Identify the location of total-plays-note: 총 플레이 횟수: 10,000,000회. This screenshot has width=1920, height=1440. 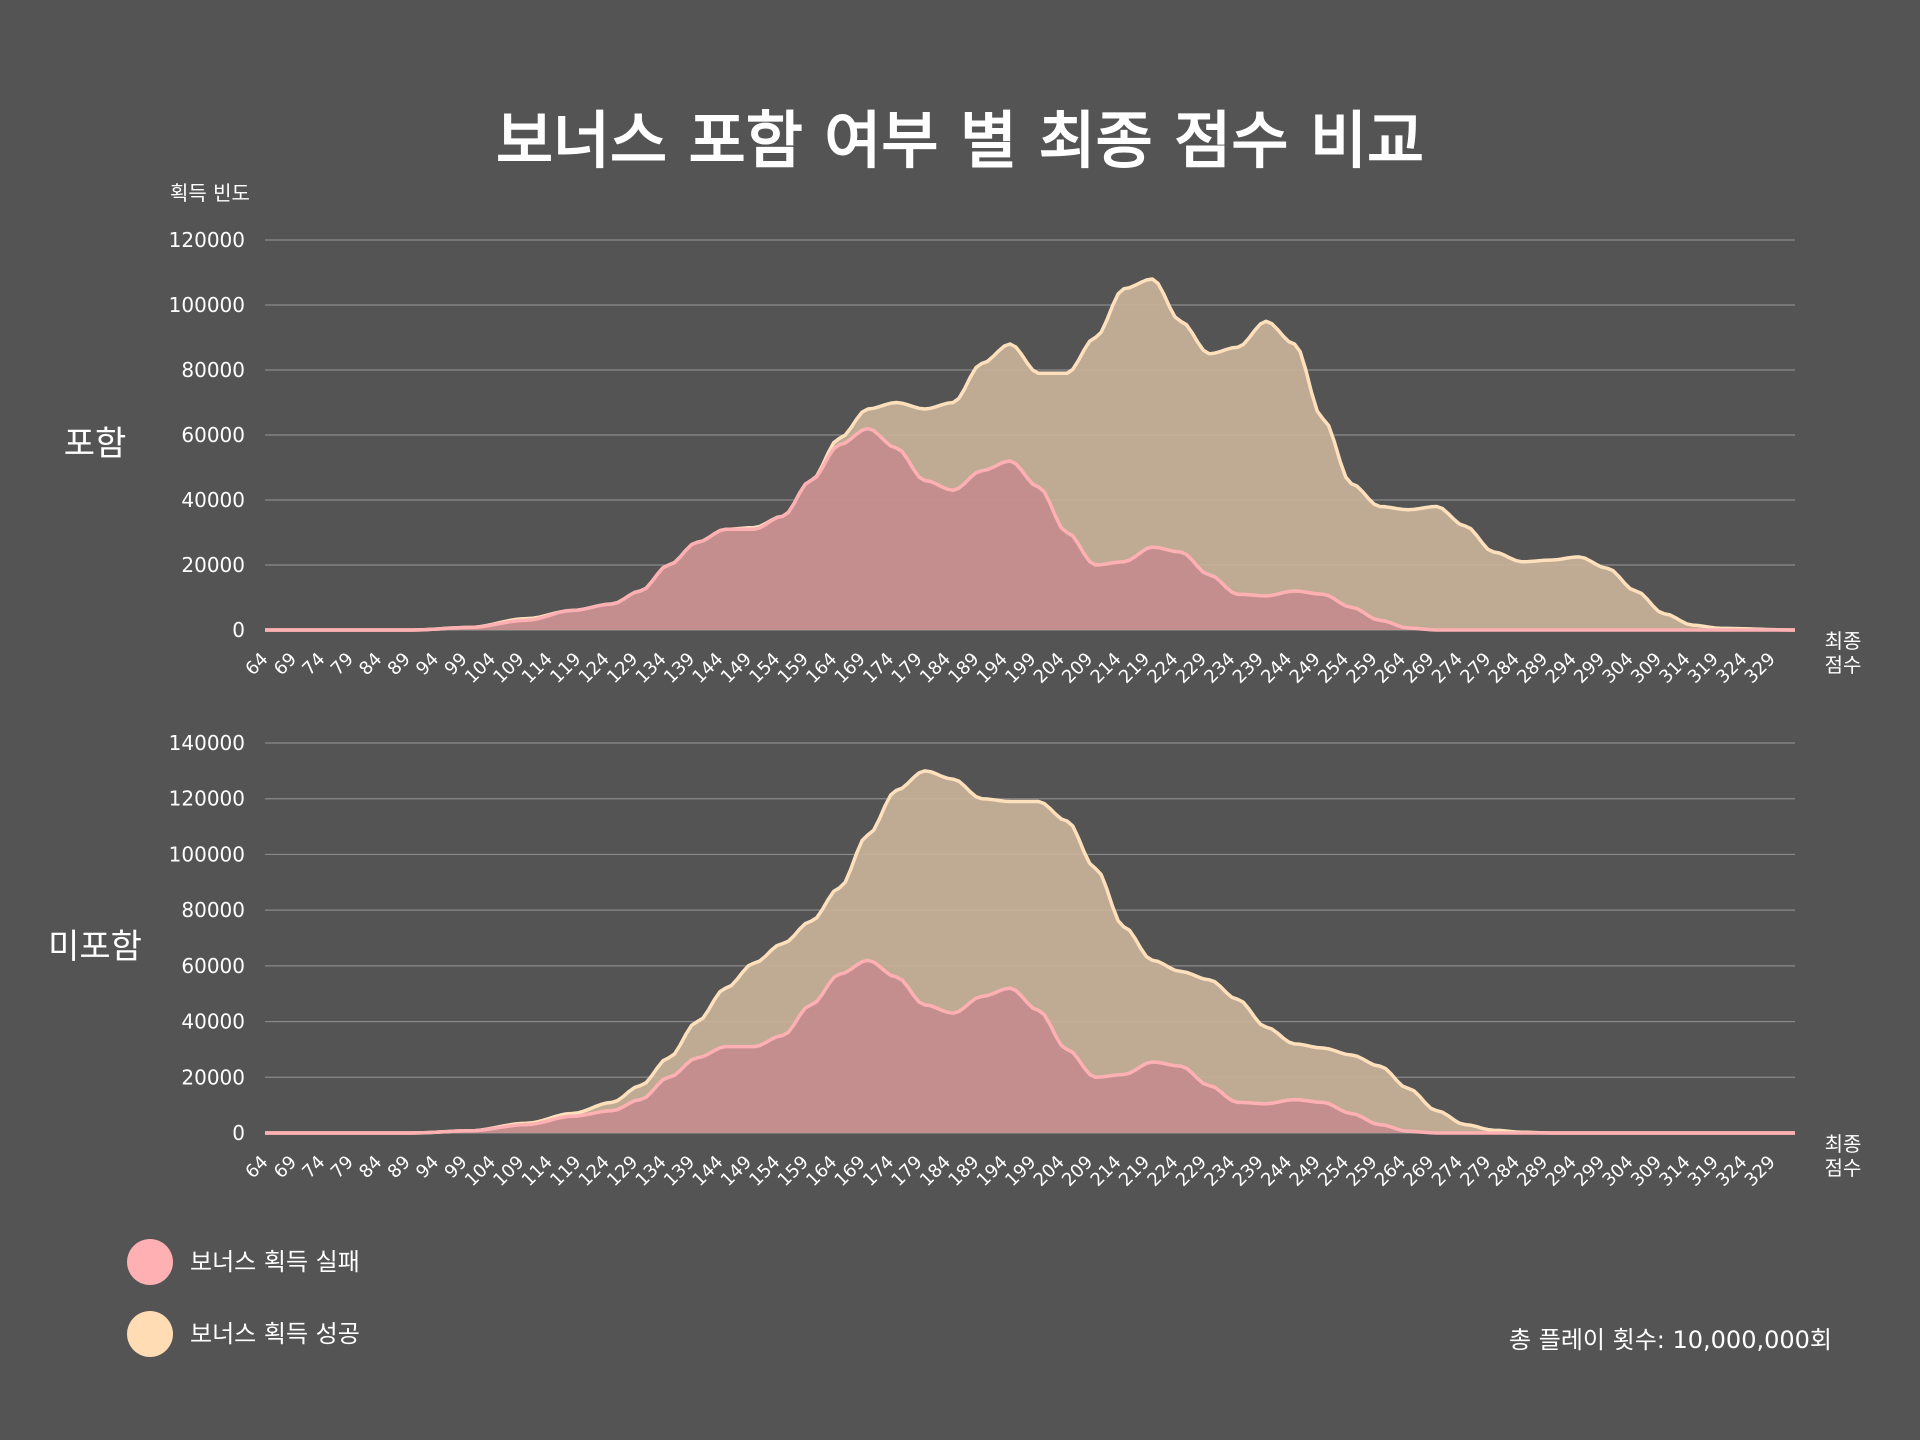
(1670, 1340).